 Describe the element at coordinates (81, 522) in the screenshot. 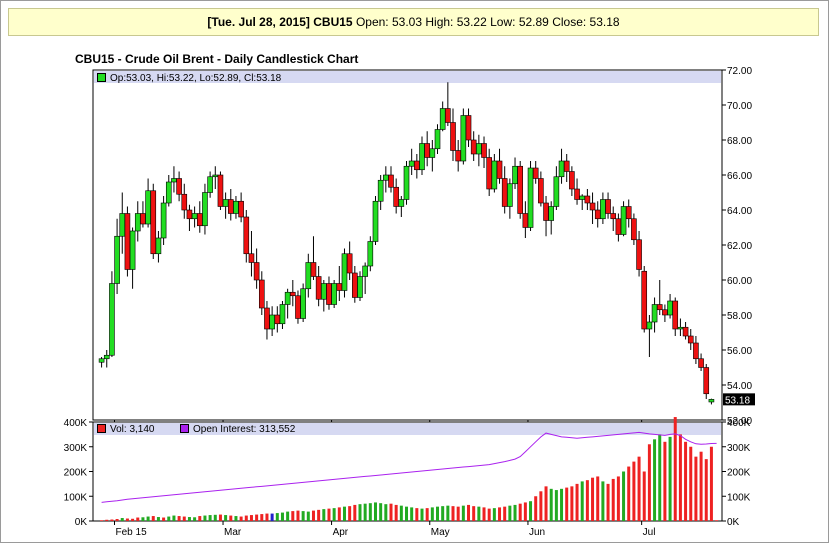

I see `volume-y-tick-label-left: 0K` at that location.